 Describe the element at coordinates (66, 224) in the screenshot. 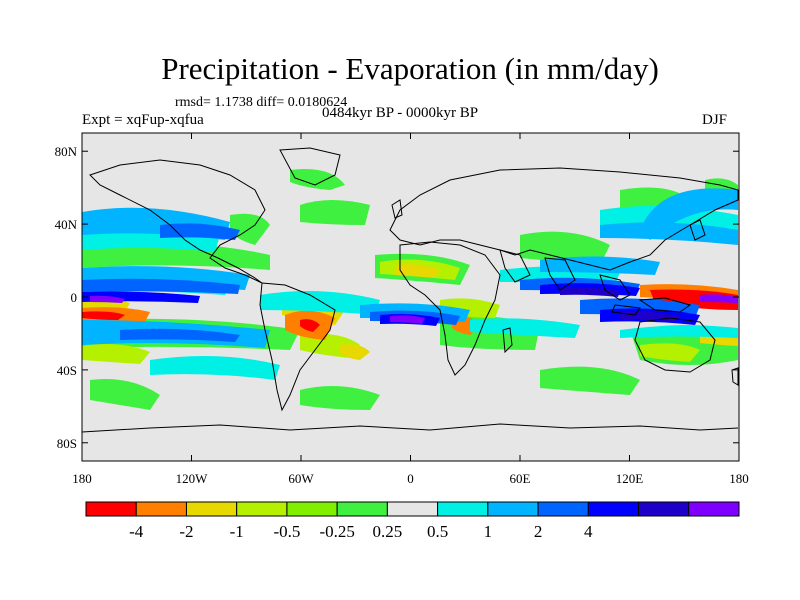

I see `y-tick-label: 40N` at that location.